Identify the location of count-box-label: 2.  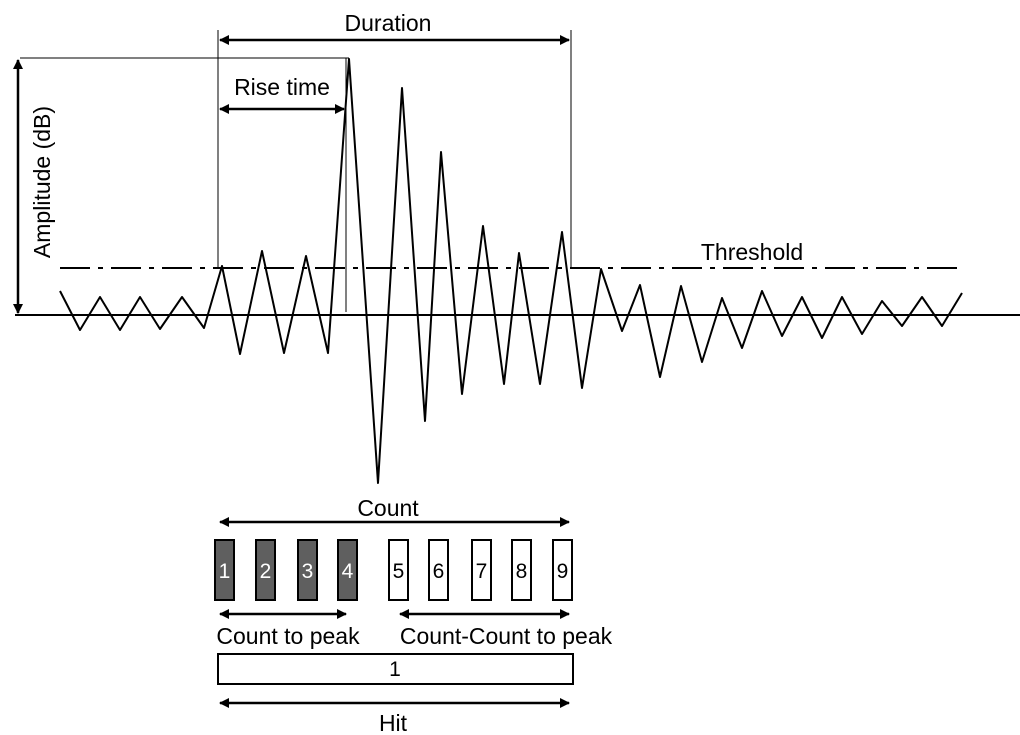
(266, 571).